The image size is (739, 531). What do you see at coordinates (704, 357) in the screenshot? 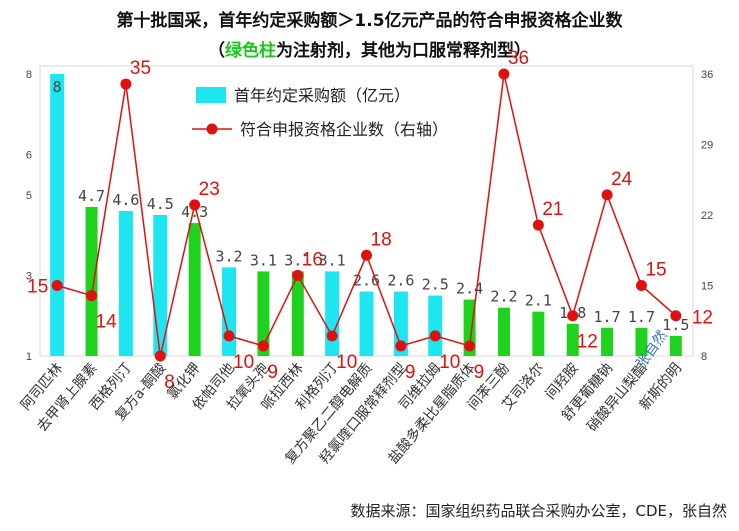
I see `y-right-tick-label: 8` at bounding box center [704, 357].